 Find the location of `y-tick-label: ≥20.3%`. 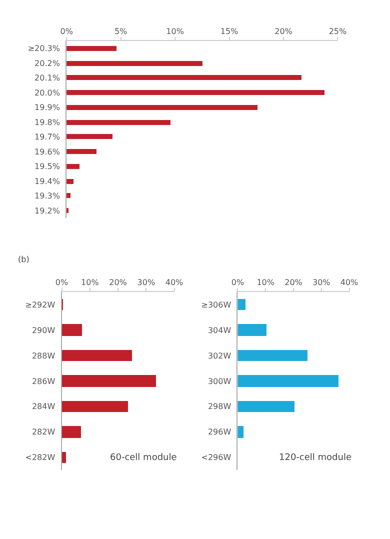

y-tick-label: ≥20.3% is located at coordinates (44, 49).